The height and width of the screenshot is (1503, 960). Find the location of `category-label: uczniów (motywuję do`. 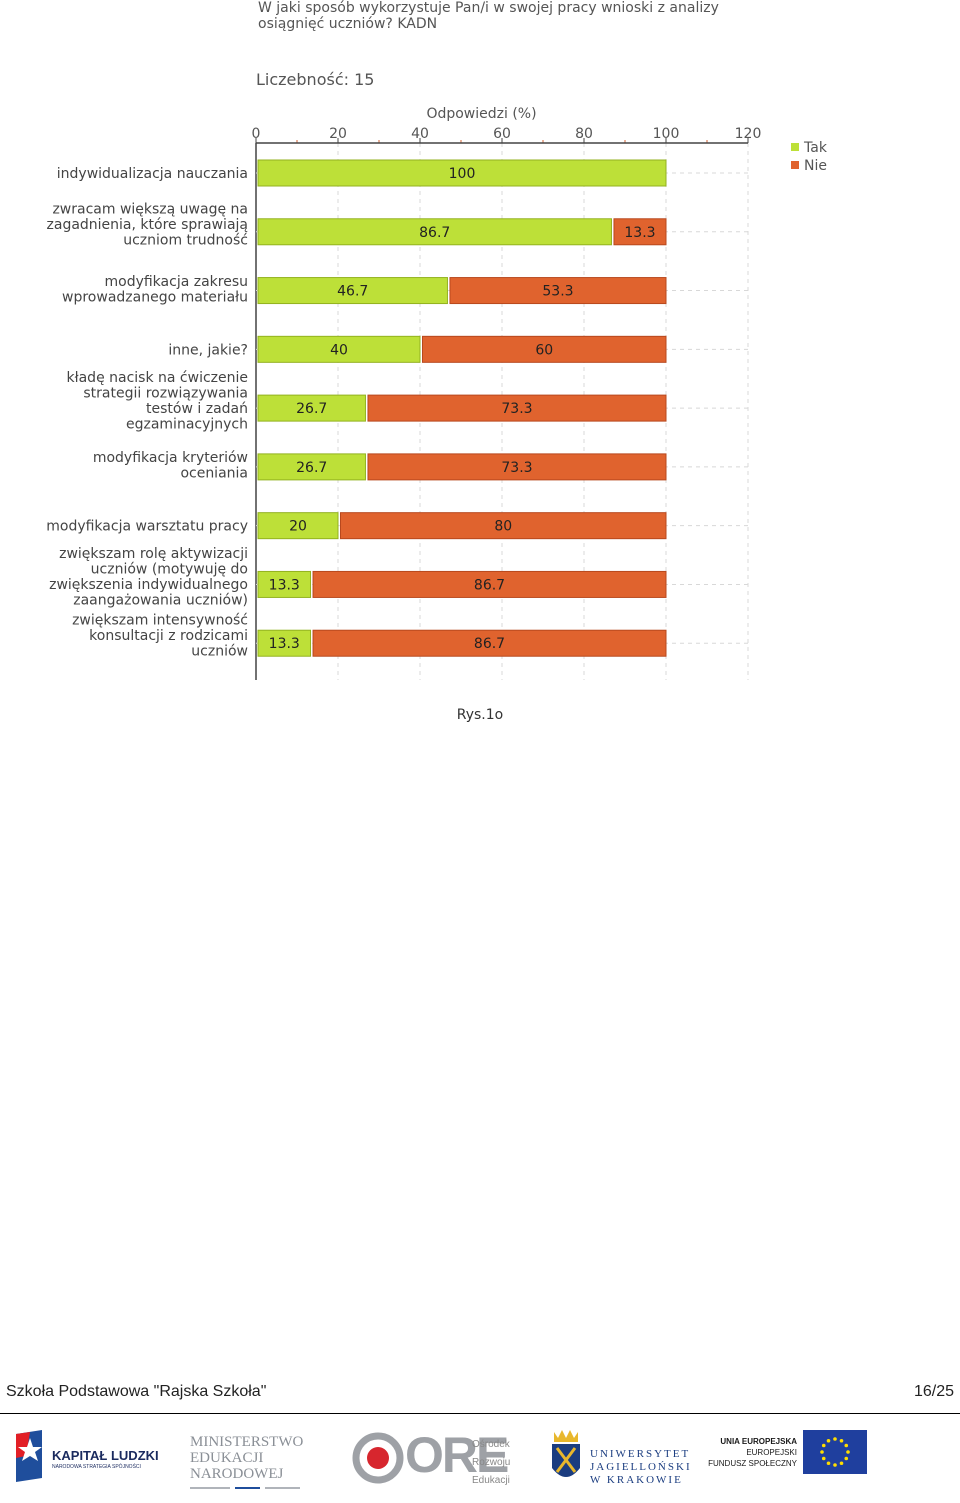

category-label: uczniów (motywuję do is located at coordinates (169, 570).